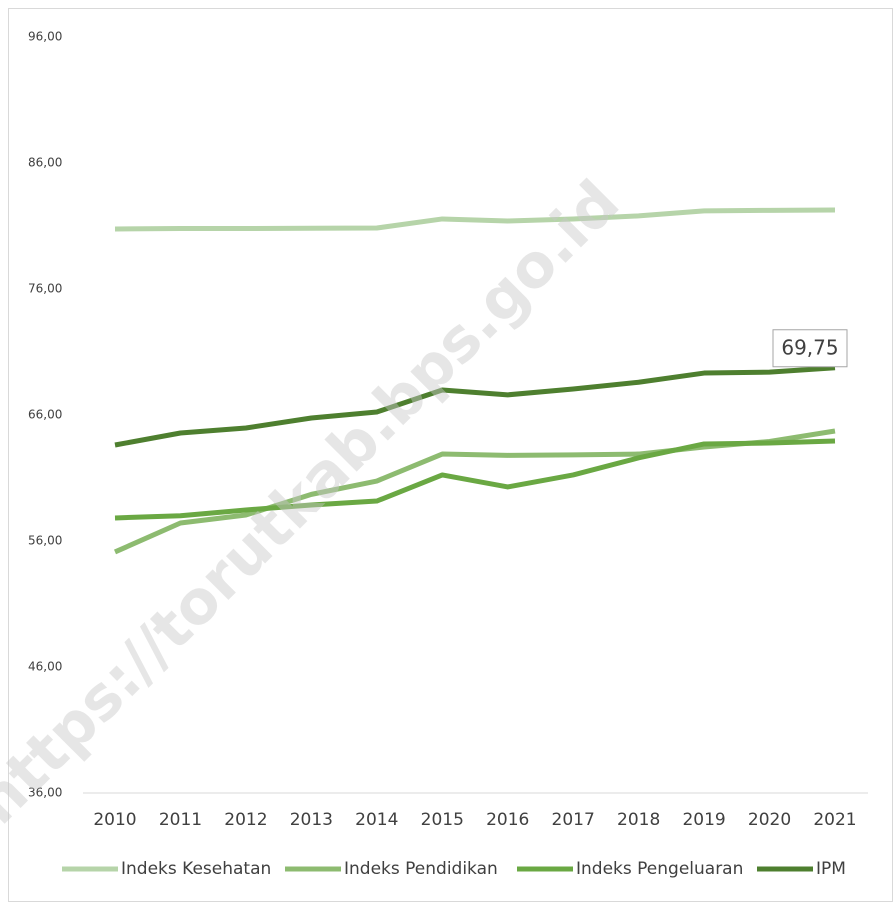  I want to click on legend-label: Indeks Pengeluaran, so click(659, 869).